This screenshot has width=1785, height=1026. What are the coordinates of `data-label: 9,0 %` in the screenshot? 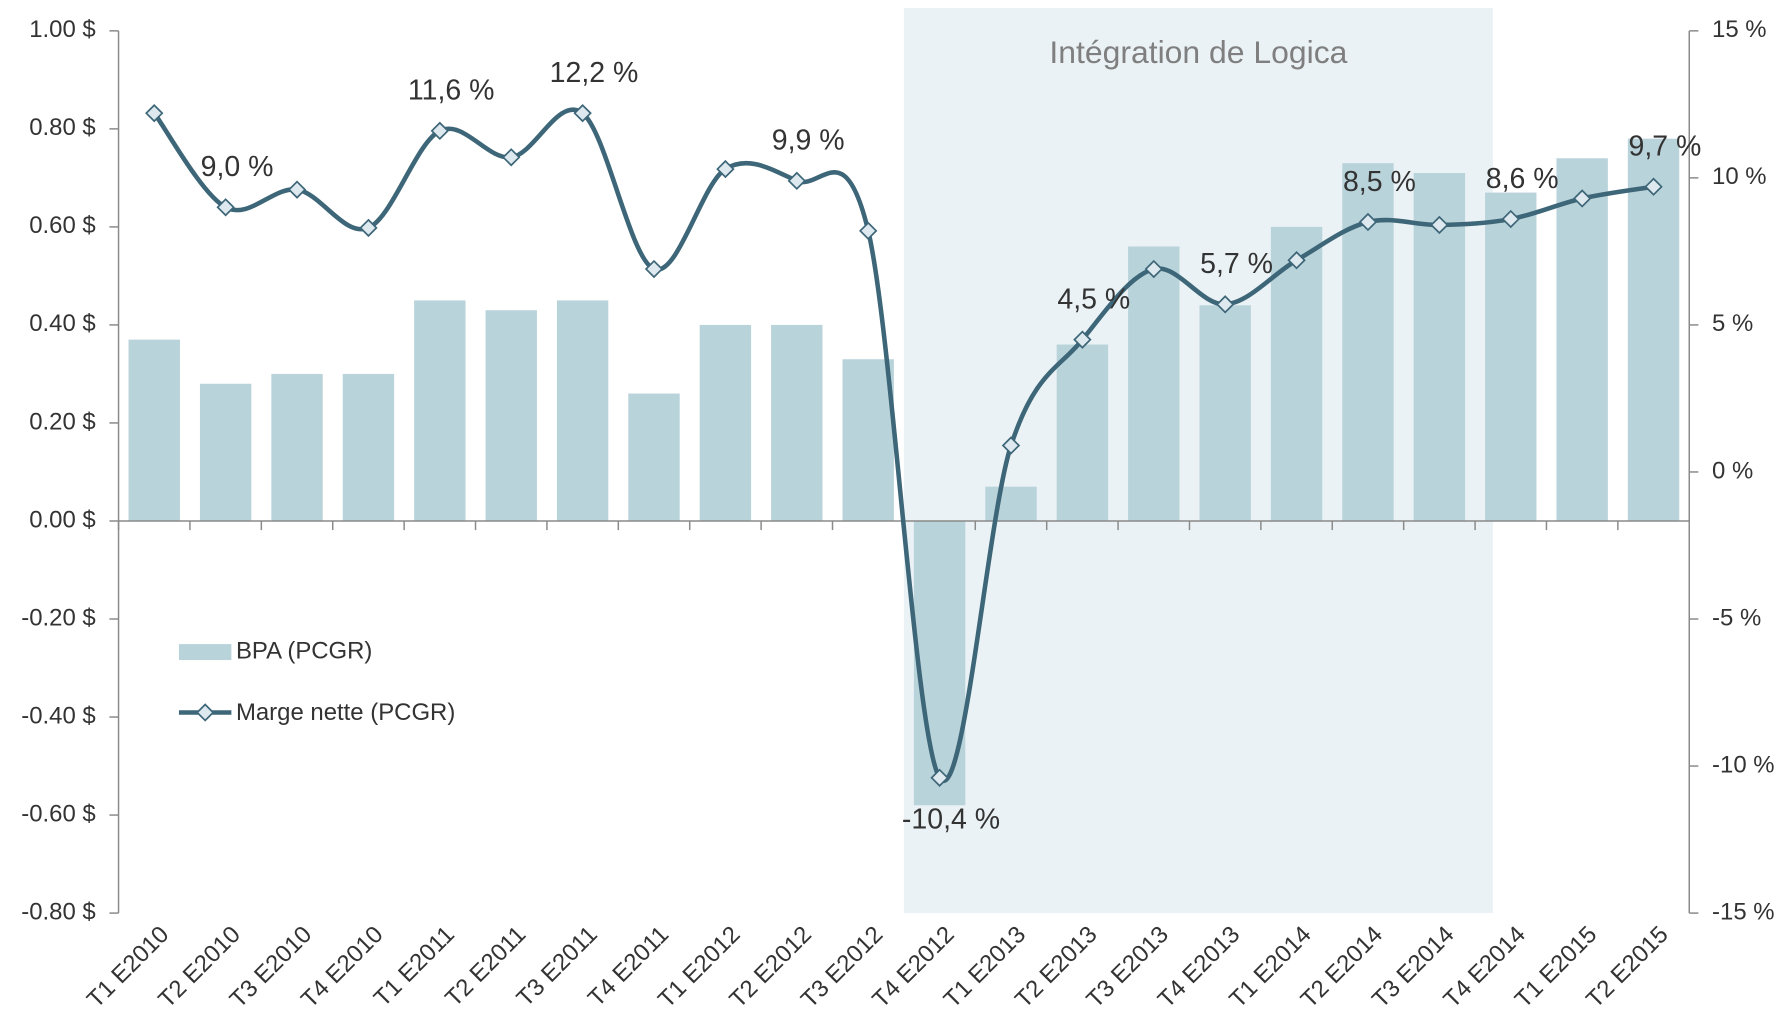 It's located at (237, 167).